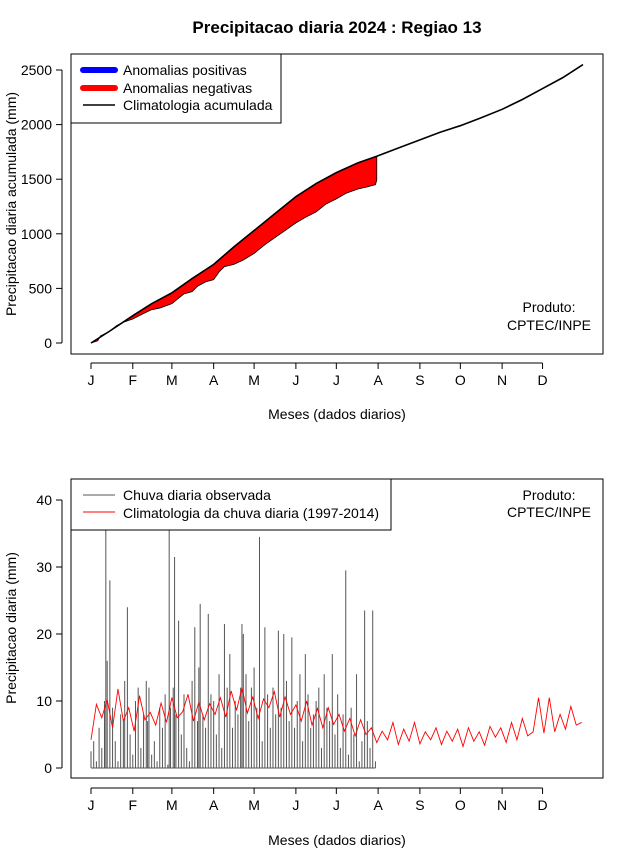  Describe the element at coordinates (460, 380) in the screenshot. I see `top-x-tick-label: O` at that location.